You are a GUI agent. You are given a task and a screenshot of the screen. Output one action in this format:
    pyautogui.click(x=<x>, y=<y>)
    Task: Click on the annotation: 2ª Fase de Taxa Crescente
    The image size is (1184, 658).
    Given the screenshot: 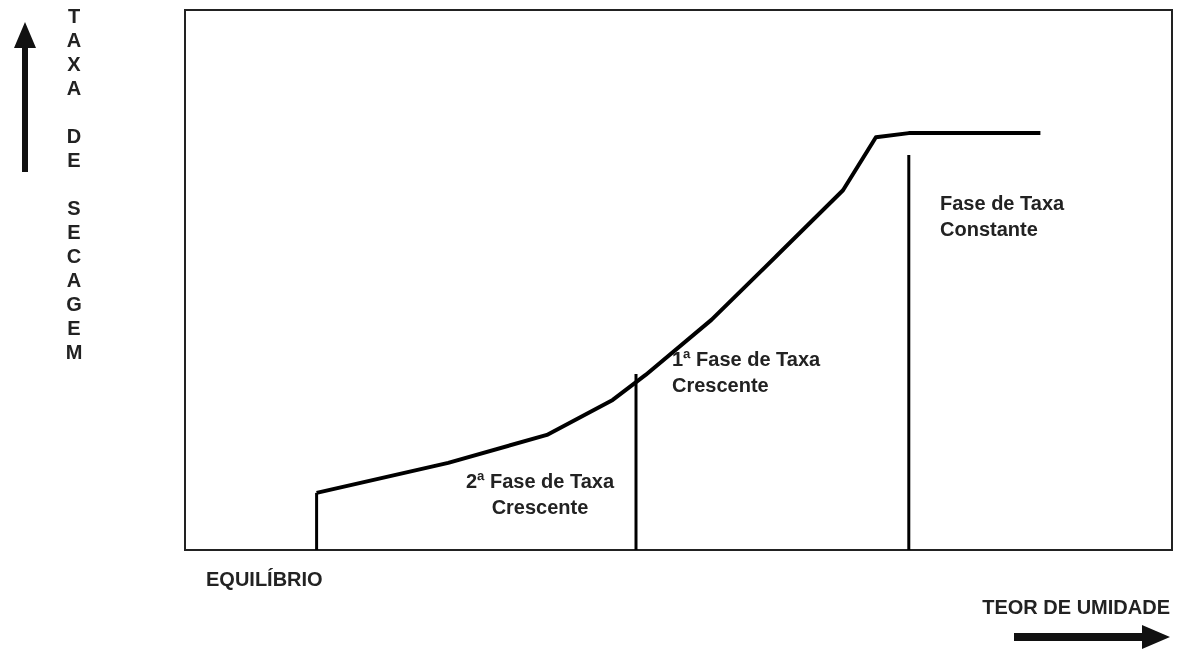 What is the action you would take?
    pyautogui.click(x=540, y=494)
    